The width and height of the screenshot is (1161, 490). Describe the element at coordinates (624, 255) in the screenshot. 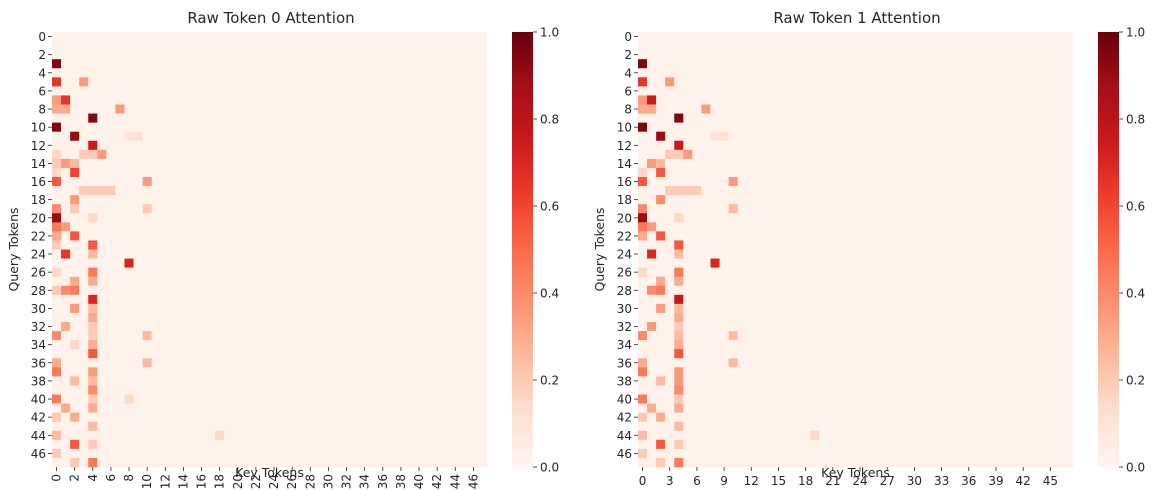

I see `y-tick-label: 24` at that location.